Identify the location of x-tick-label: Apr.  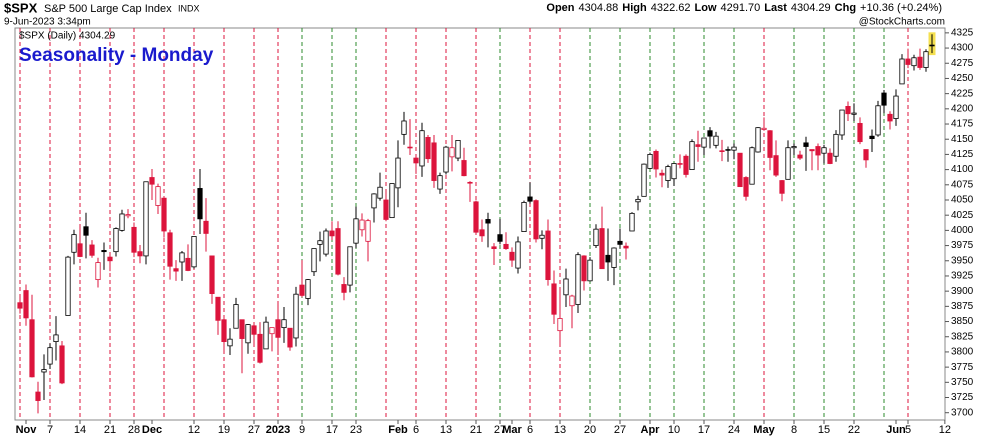
(651, 430).